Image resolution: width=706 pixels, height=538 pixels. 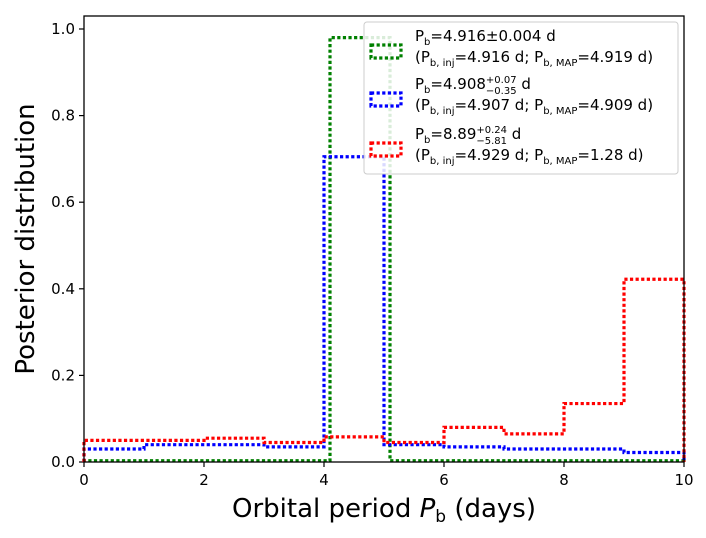 I want to click on legend-injected-value: =4.907 d; P, so click(x=499, y=105).